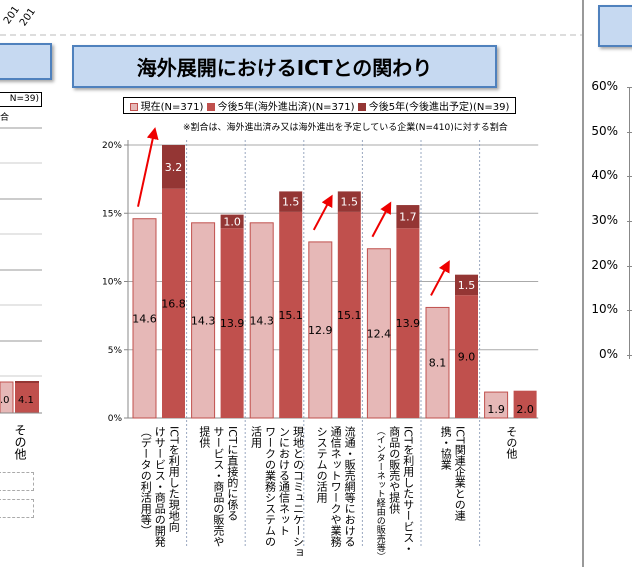 This screenshot has height=567, width=632. I want to click on right-y-tick-label: 10%, so click(604, 309).